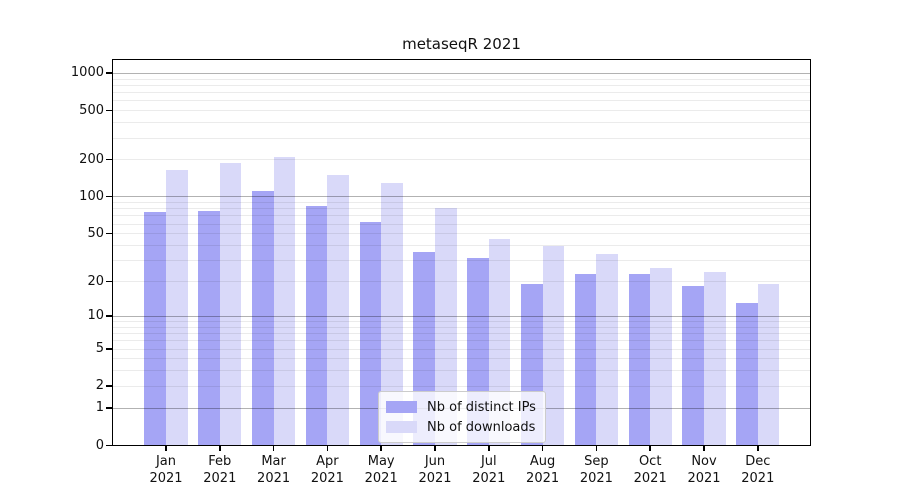  Describe the element at coordinates (95, 233) in the screenshot. I see `y-tick-label: 50` at that location.